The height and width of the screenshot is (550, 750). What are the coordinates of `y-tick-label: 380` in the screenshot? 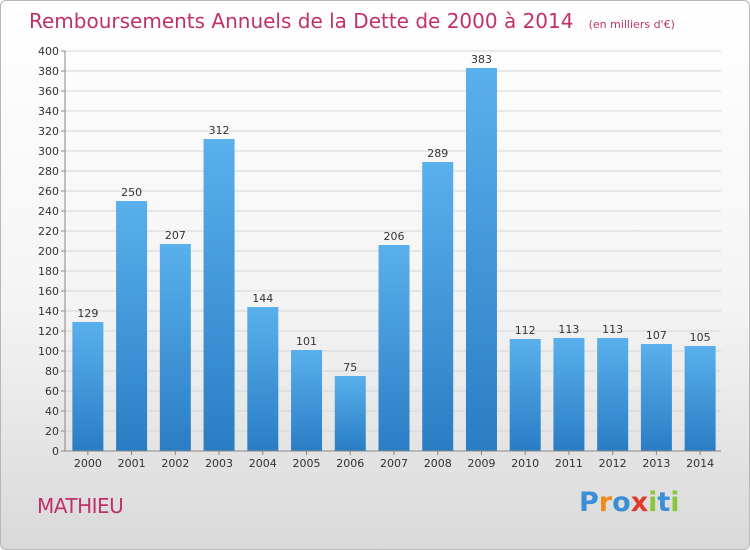 It's located at (48, 71).